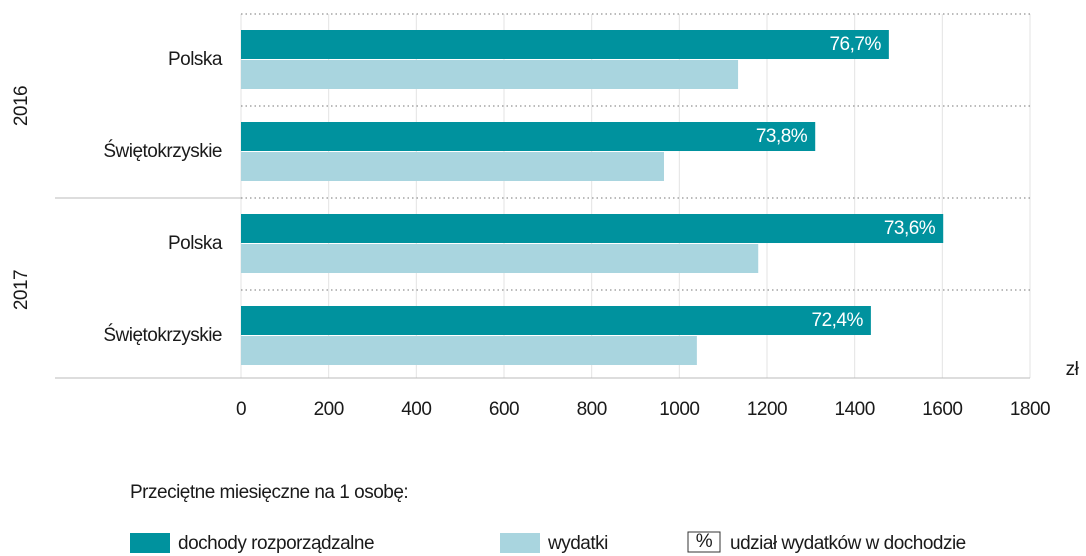 Image resolution: width=1086 pixels, height=556 pixels. I want to click on legend-label: udział wydatków w dochodzie, so click(848, 543).